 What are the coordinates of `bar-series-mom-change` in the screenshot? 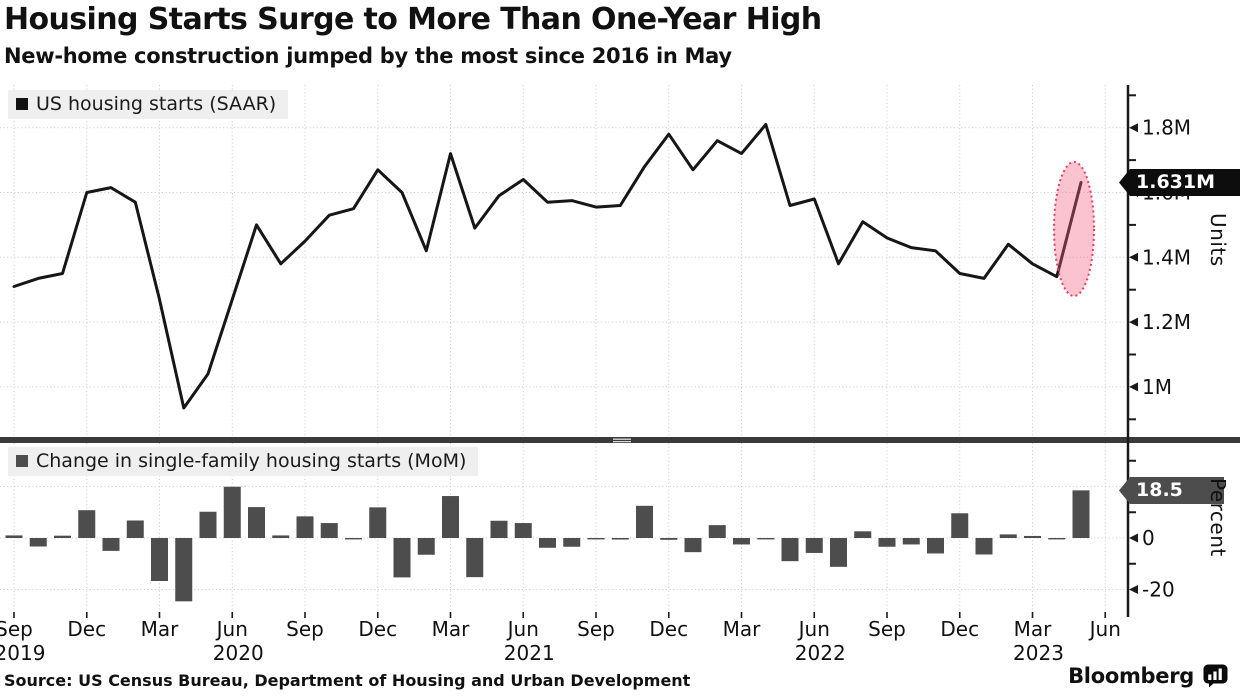 It's located at (547, 544).